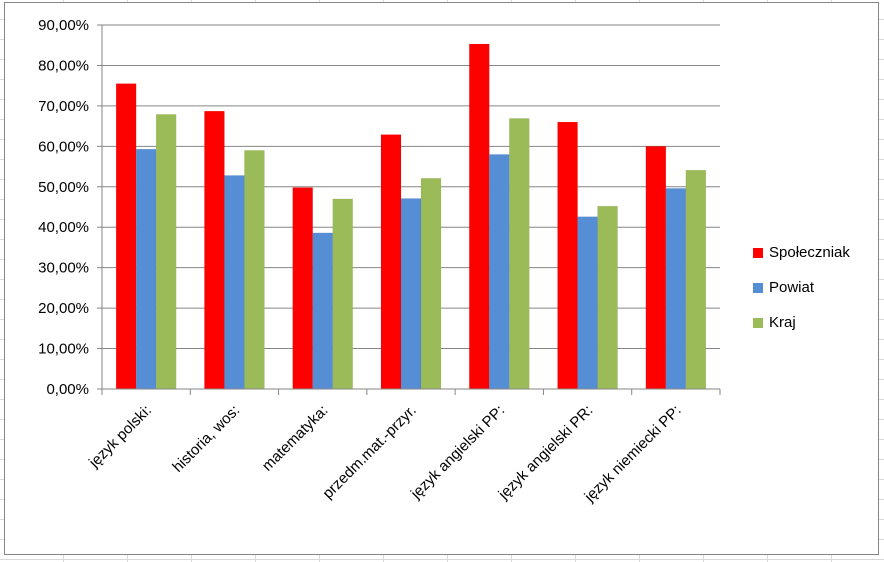 The height and width of the screenshot is (562, 884). I want to click on x-tick-label: historia, wos:, so click(206, 439).